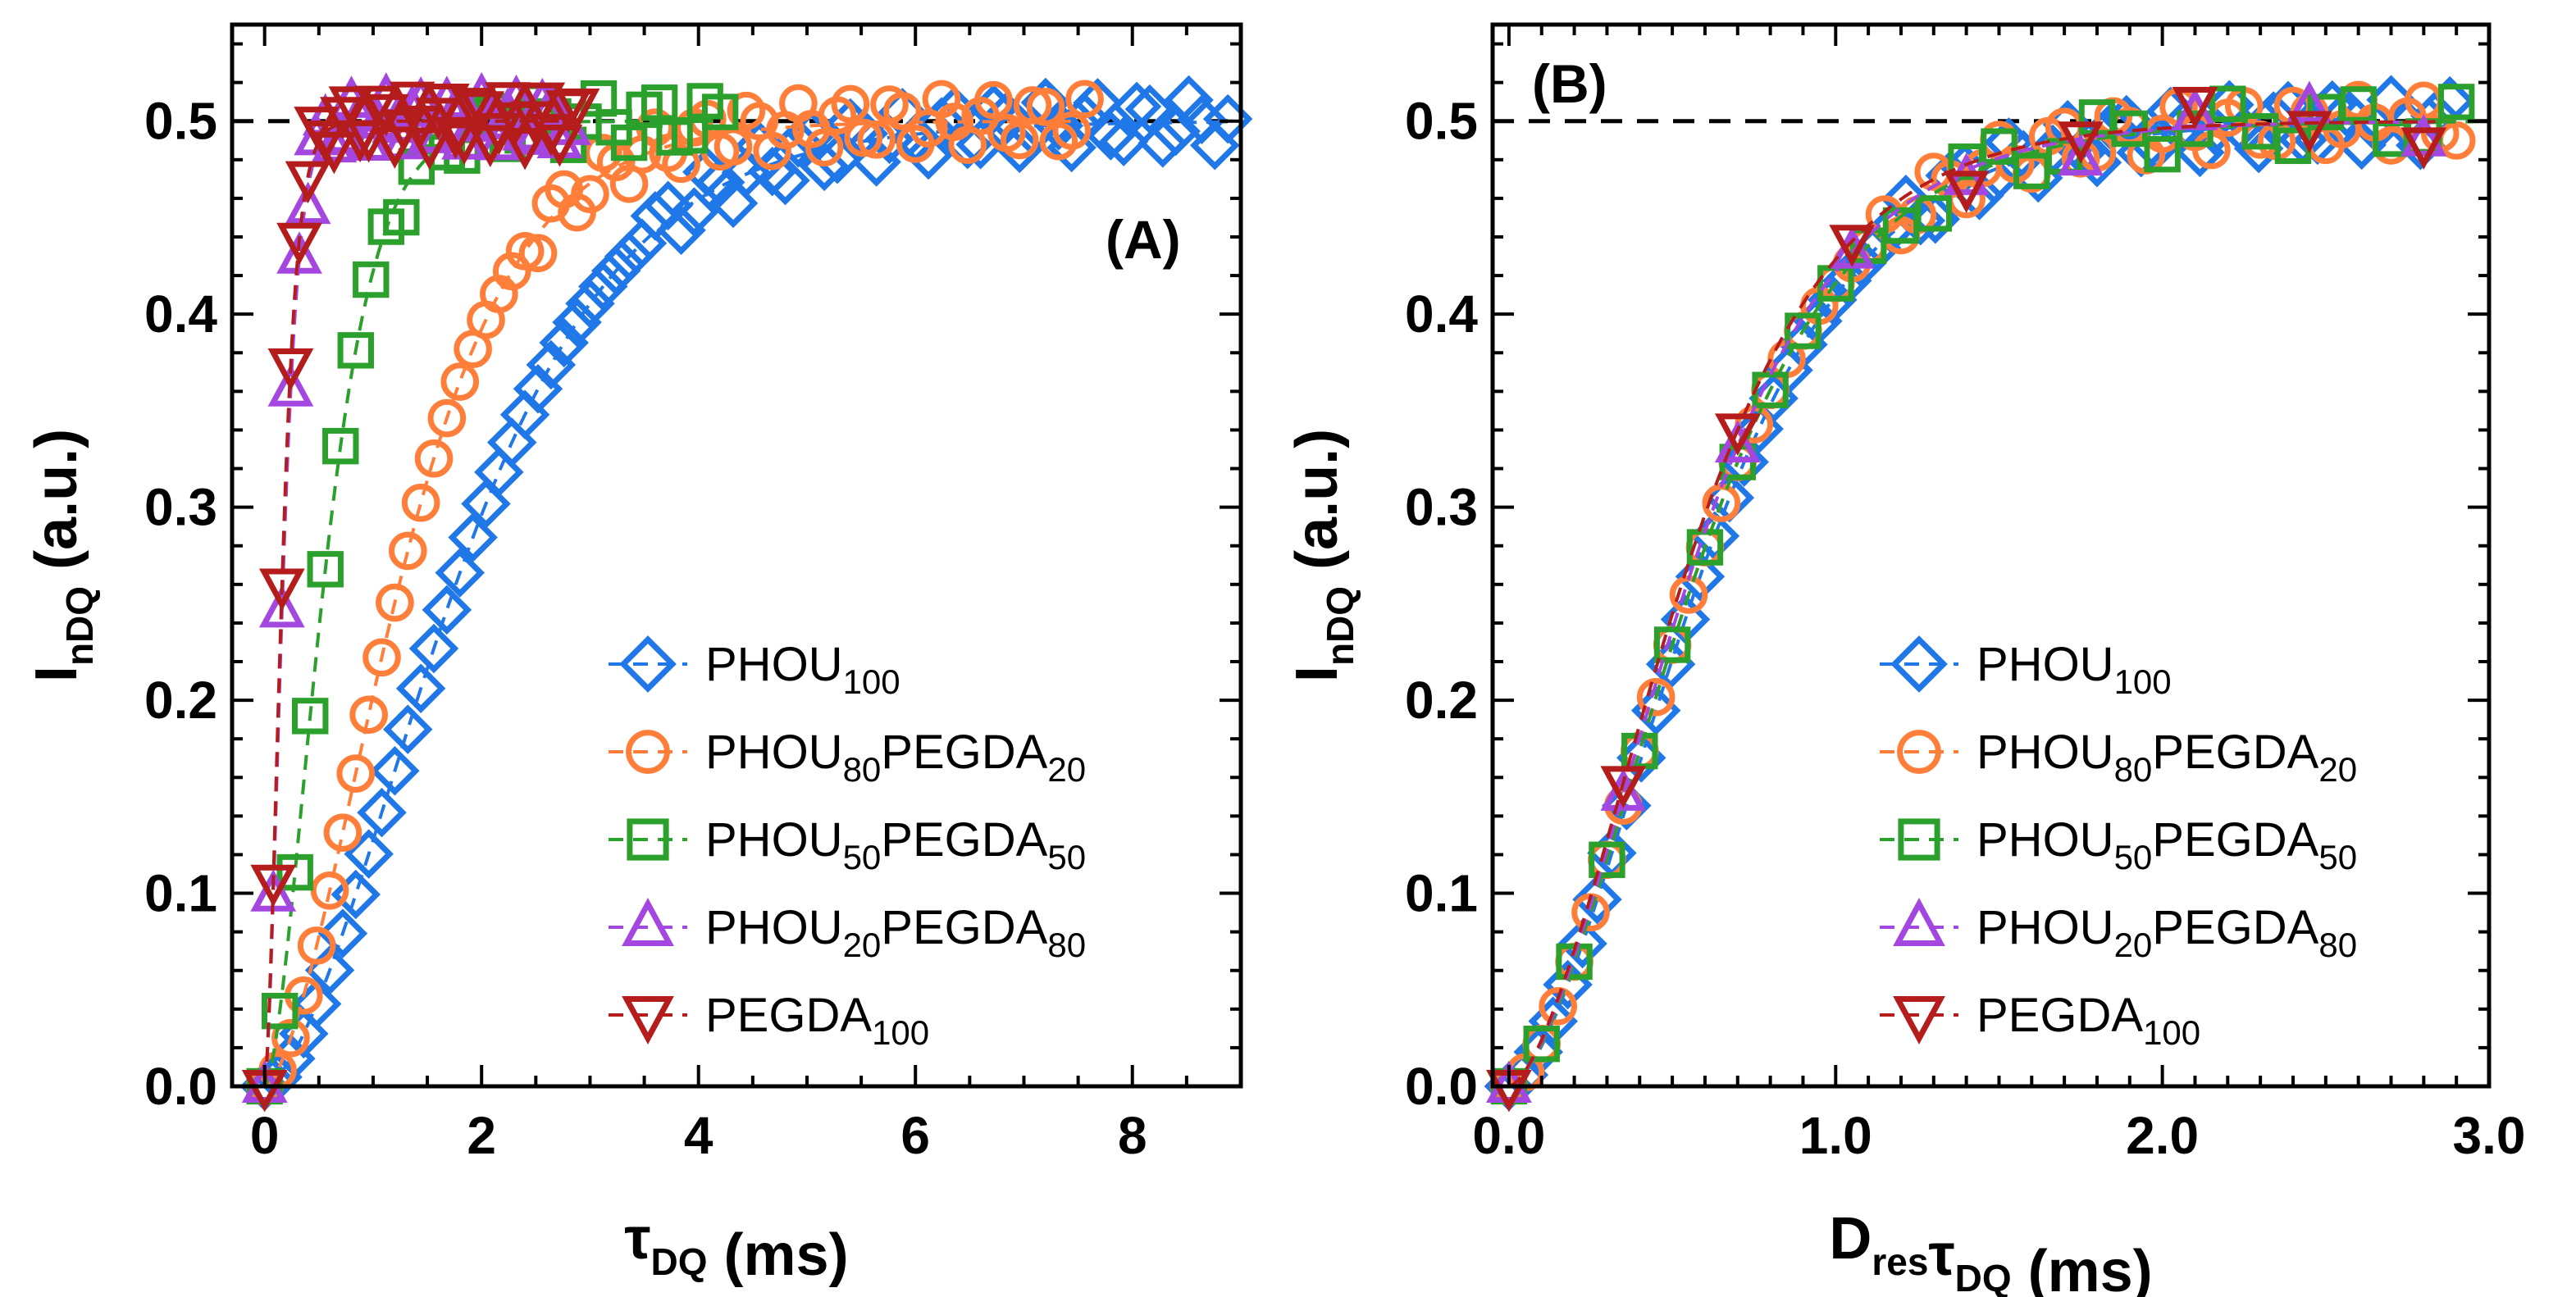  I want to click on legend-entry: PHOU50PEGDA50, so click(847, 844).